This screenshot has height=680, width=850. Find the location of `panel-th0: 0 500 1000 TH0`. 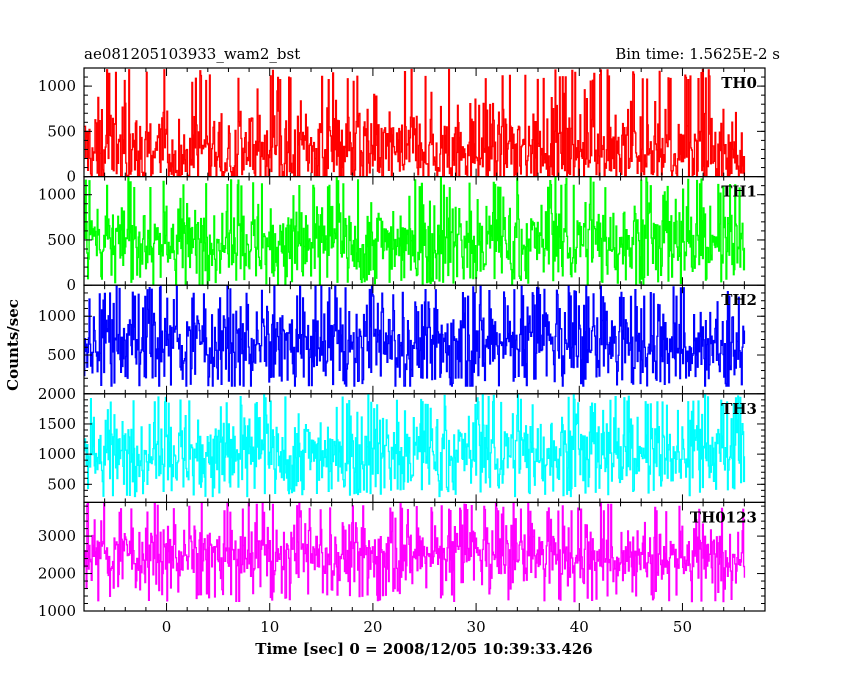

panel-th0: 0 500 1000 TH0 is located at coordinates (402, 126).